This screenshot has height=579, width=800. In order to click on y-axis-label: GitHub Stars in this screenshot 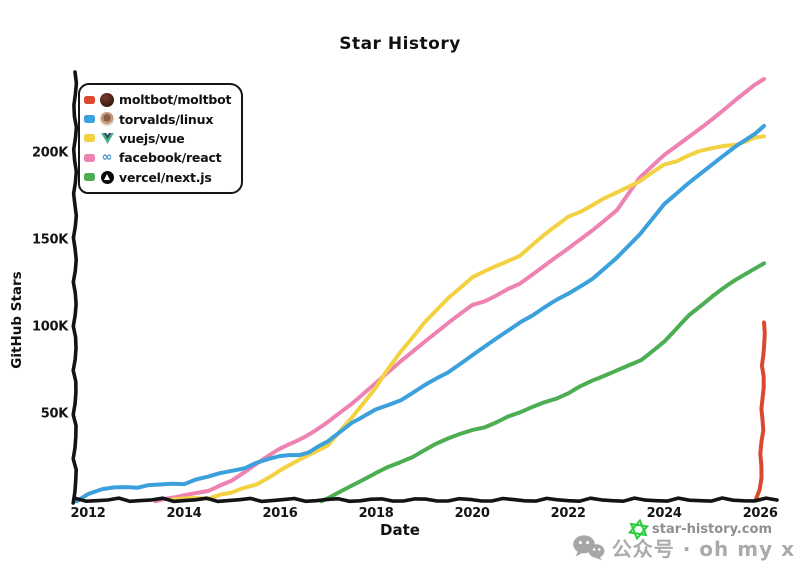, I will do `click(17, 320)`.